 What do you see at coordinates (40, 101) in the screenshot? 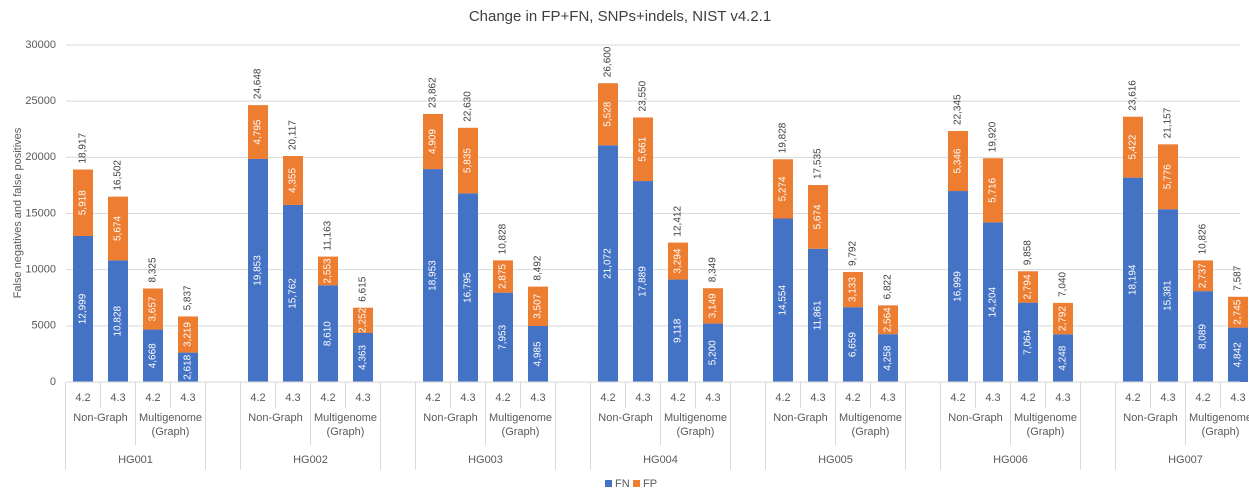
I see `y-tick-label: 25000` at bounding box center [40, 101].